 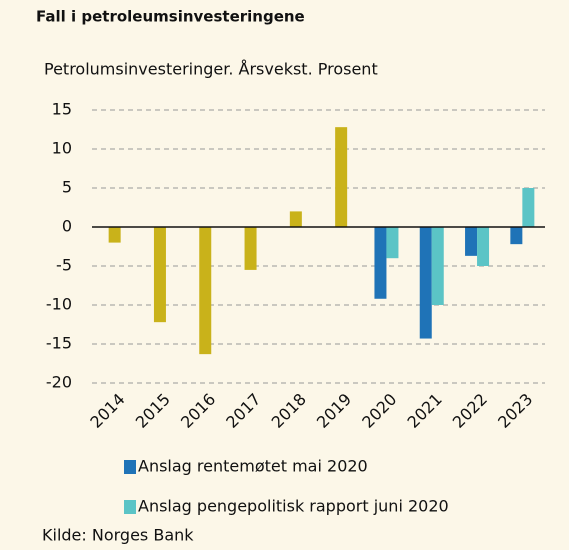 I want to click on chart-title: Fall i petroleumsinvesteringene, so click(x=170, y=17).